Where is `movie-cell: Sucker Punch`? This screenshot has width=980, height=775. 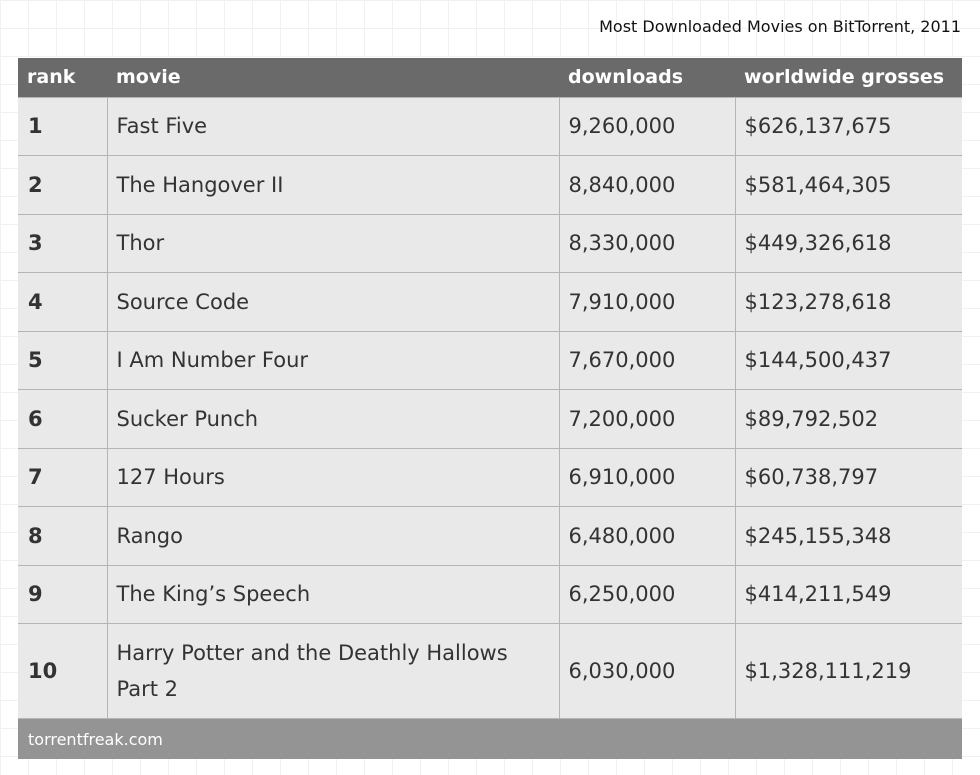 movie-cell: Sucker Punch is located at coordinates (333, 419).